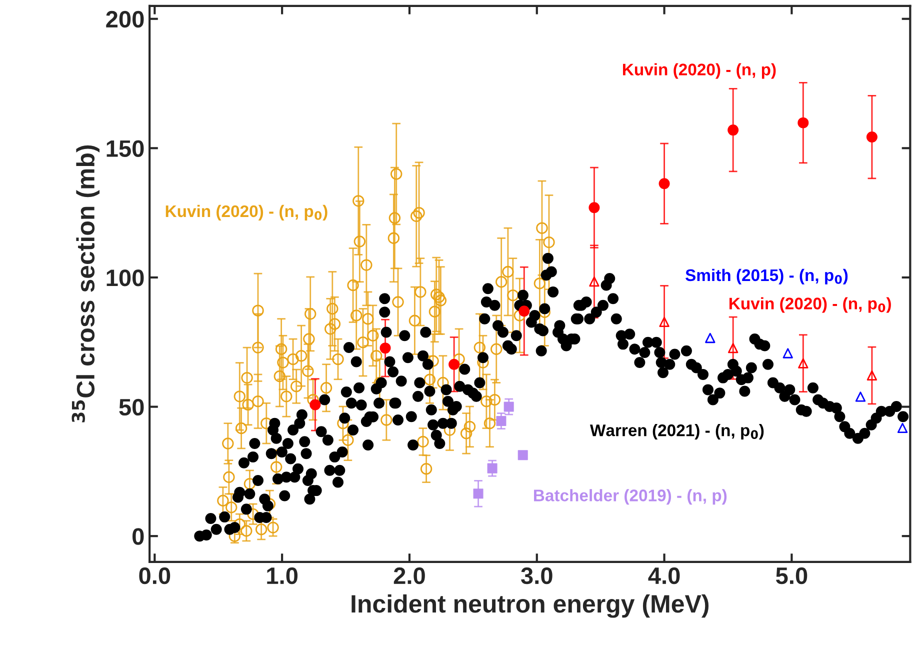 Image resolution: width=912 pixels, height=658 pixels. Describe the element at coordinates (699, 71) in the screenshot. I see `text: Kuvin (2020) - (n, p)` at that location.